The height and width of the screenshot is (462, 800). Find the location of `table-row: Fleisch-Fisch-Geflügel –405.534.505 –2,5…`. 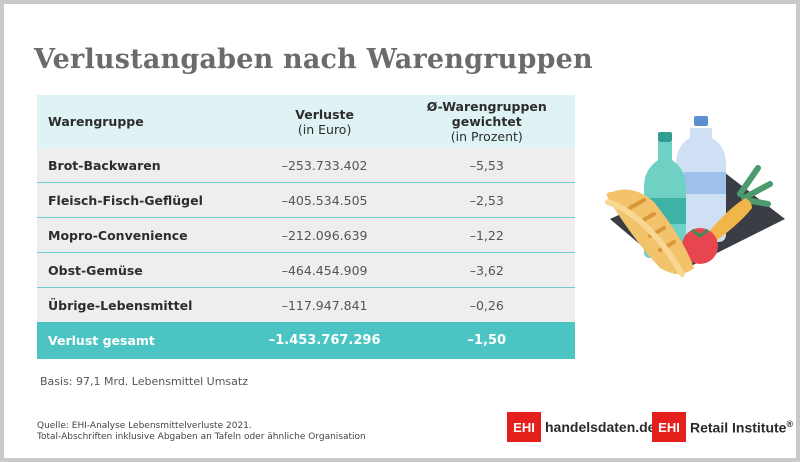

table-row: Fleisch-Fisch-Geflügel –405.534.505 –2,5… is located at coordinates (306, 200).